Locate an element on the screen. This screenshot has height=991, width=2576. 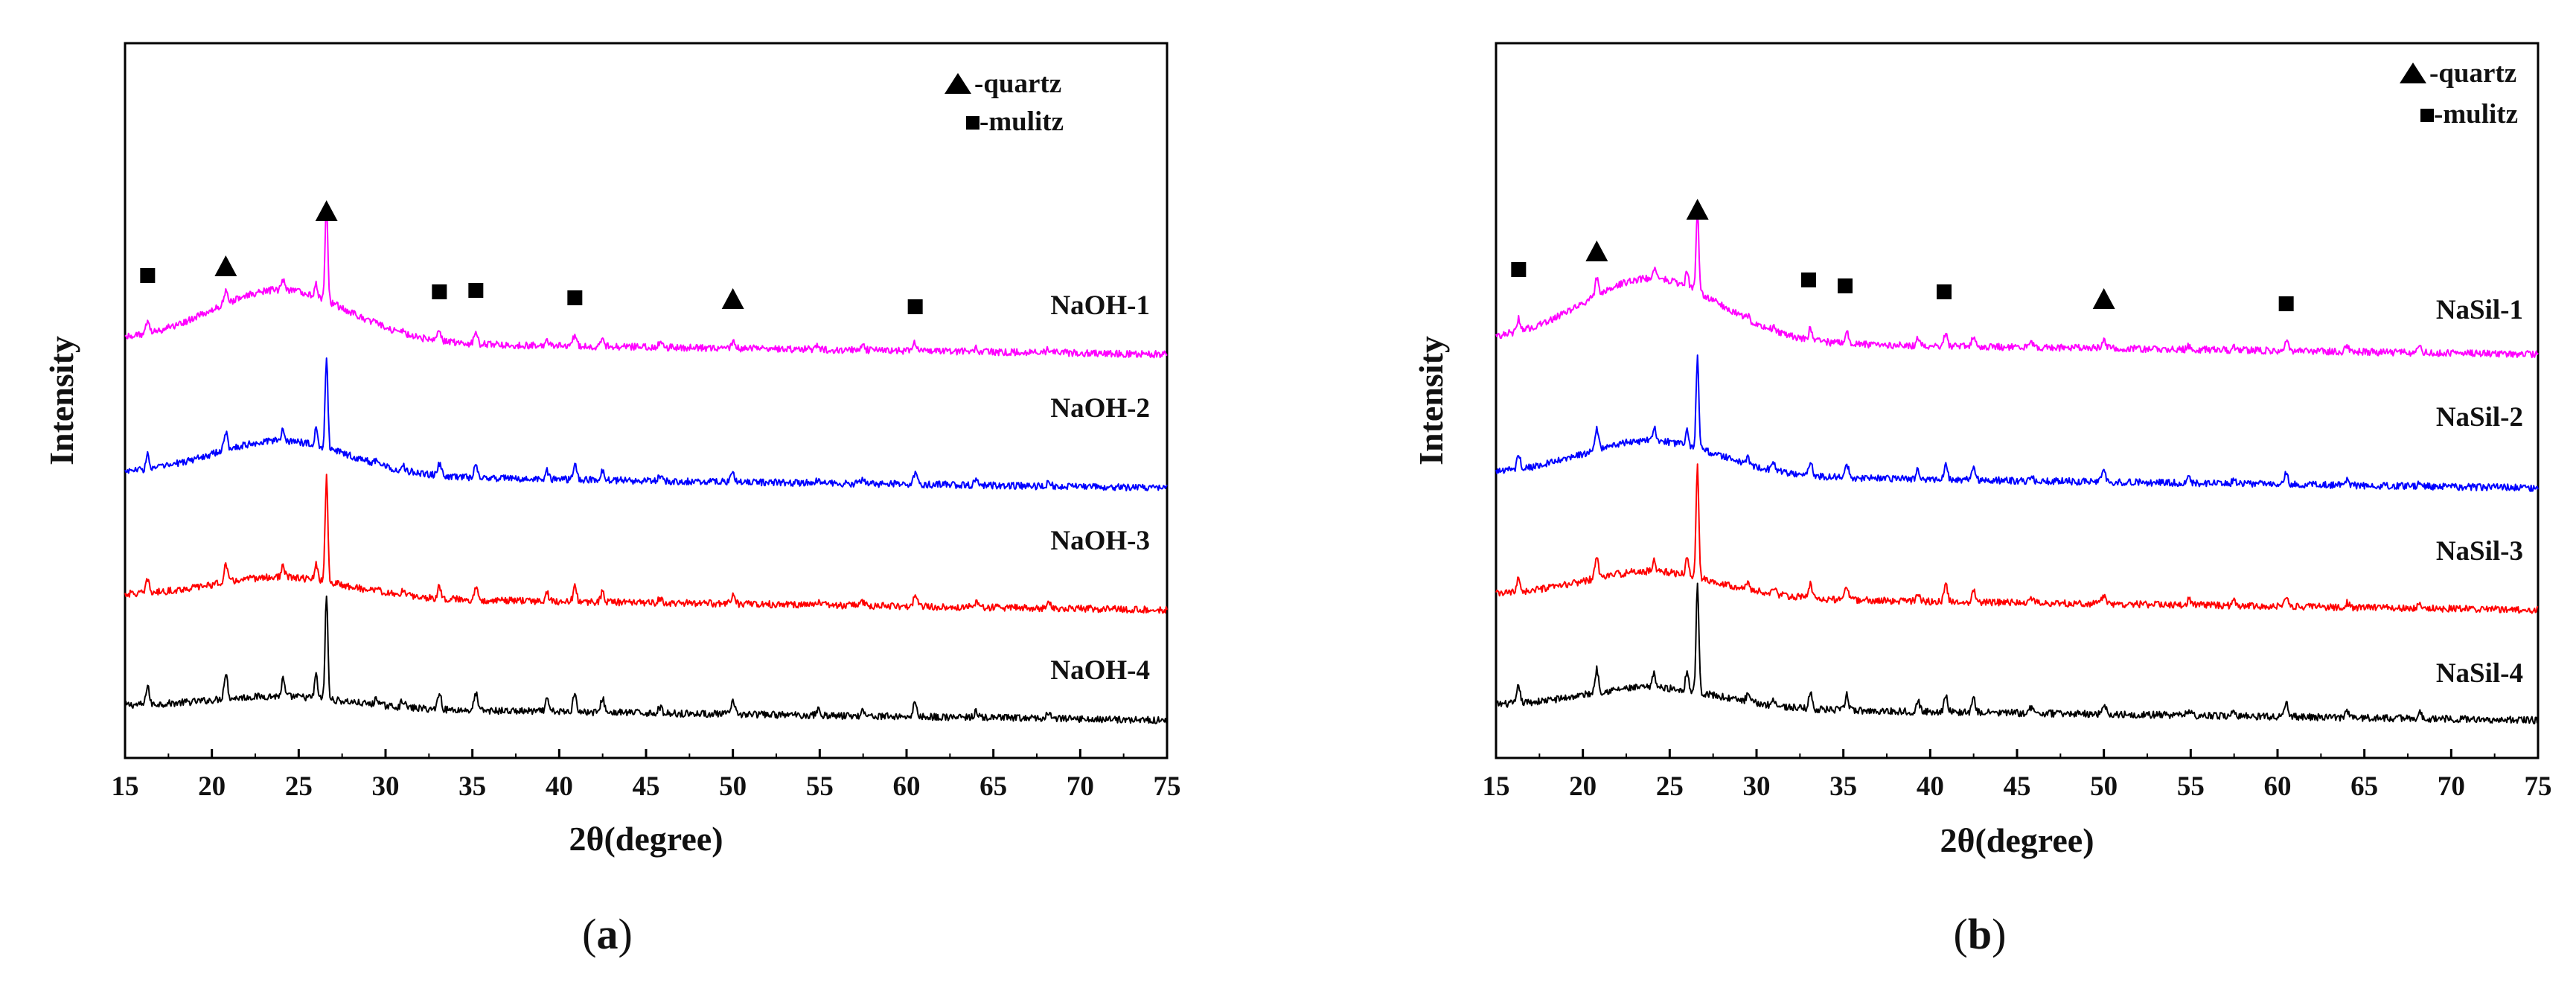
series-label: NaOH-2 is located at coordinates (1100, 408).